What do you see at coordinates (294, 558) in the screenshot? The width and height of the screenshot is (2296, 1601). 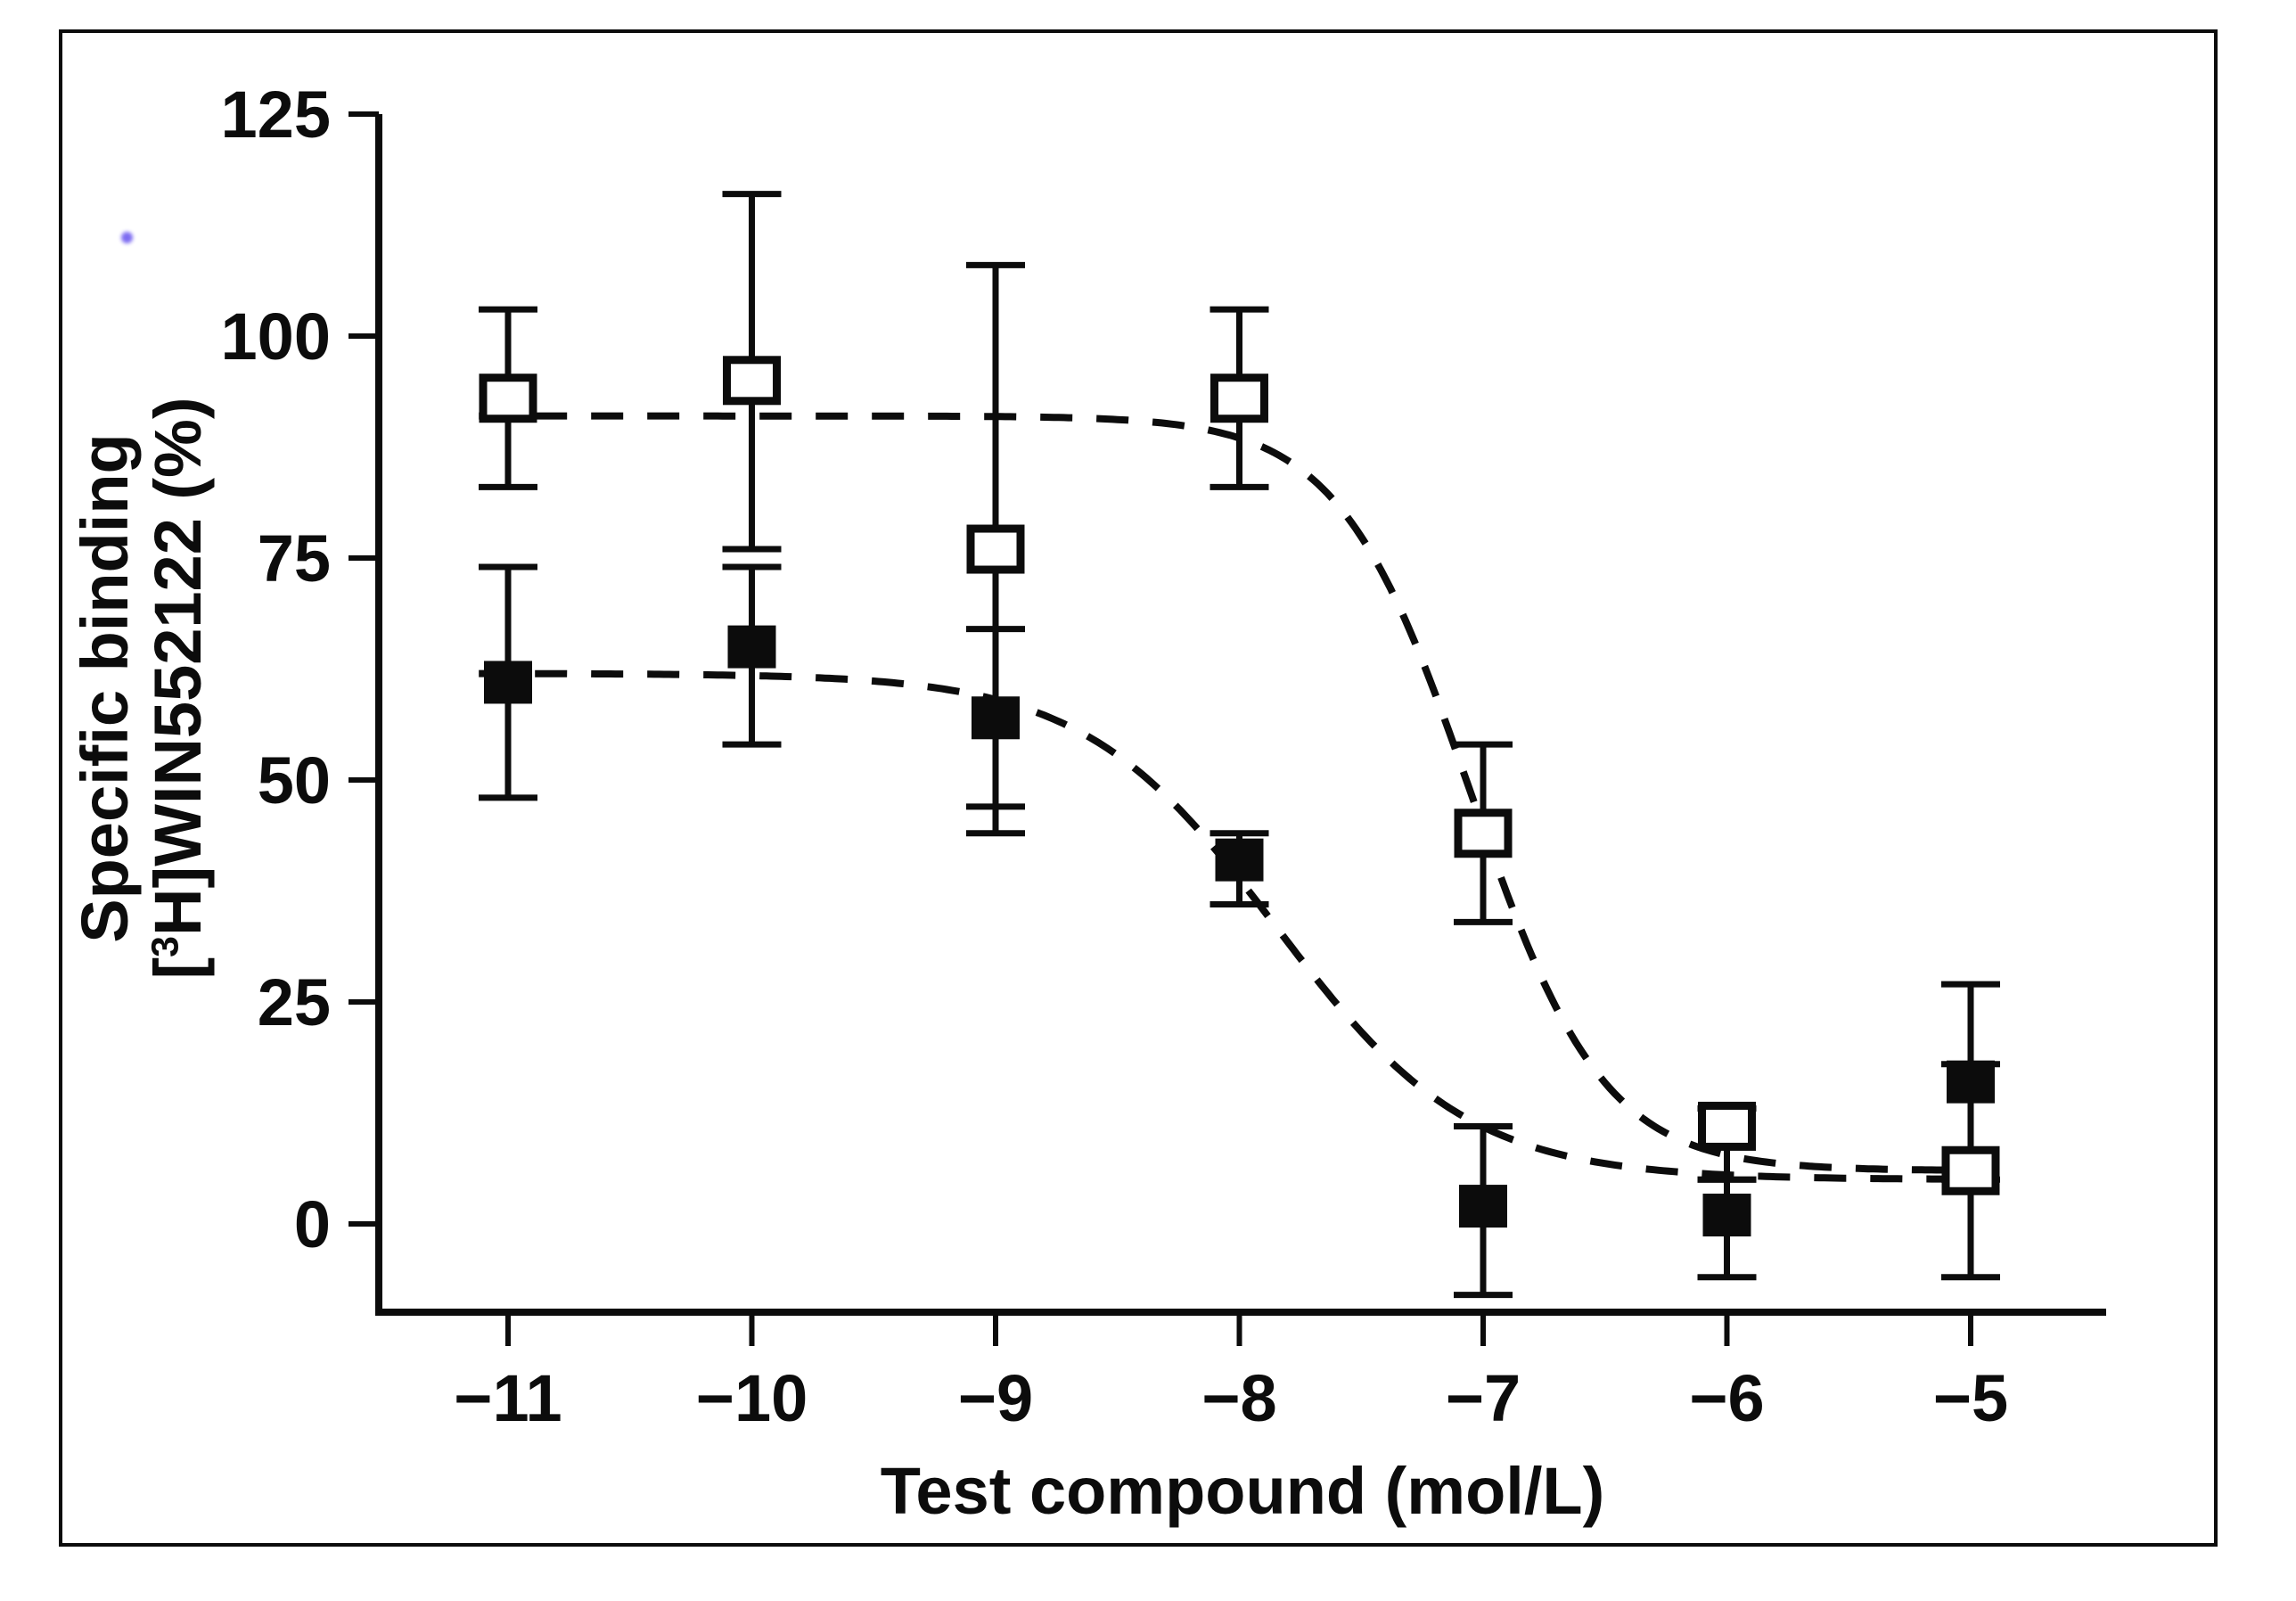 I see `y-tick-label: 75` at bounding box center [294, 558].